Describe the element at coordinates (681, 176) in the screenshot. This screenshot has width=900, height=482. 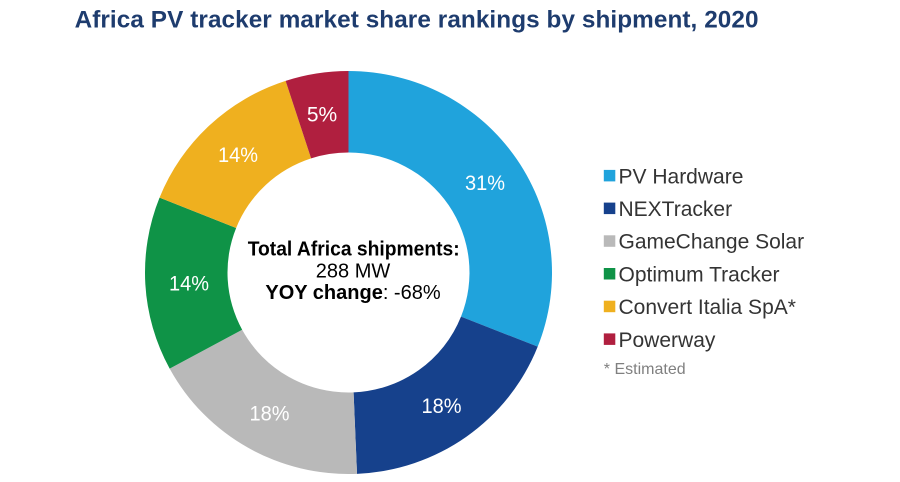
I see `svg-text: PV Hardware` at that location.